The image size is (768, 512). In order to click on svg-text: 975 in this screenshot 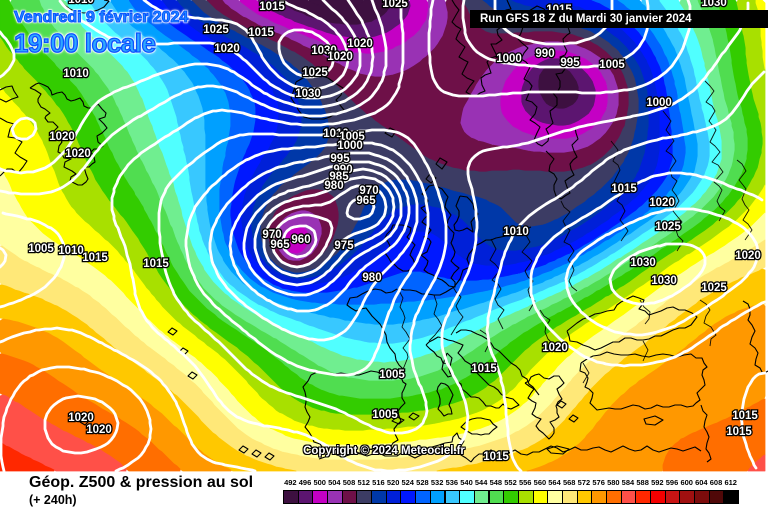, I will do `click(344, 246)`.